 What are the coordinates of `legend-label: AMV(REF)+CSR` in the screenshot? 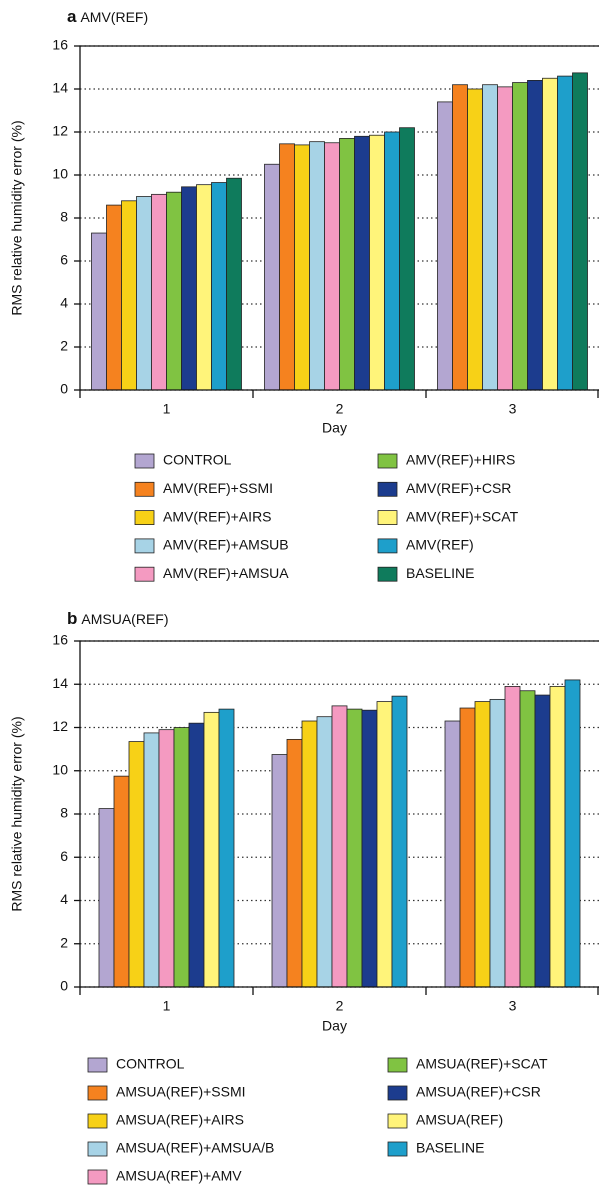 It's located at (458, 488).